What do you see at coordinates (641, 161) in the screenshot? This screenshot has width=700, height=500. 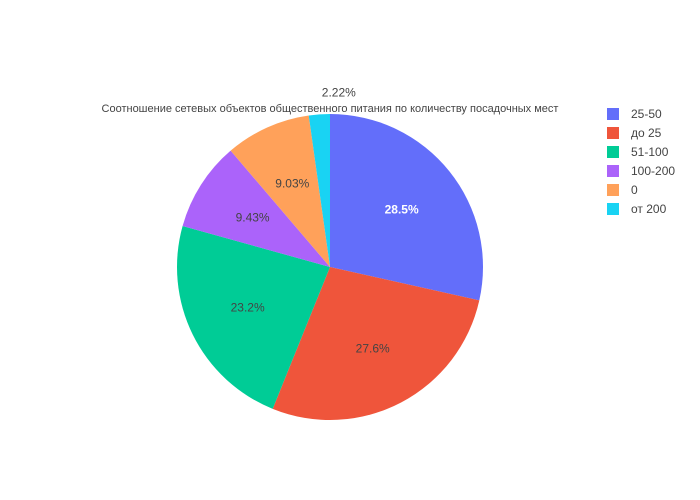 I see `legend: 25-50 до 25 51-100 100-200 0 от 200` at bounding box center [641, 161].